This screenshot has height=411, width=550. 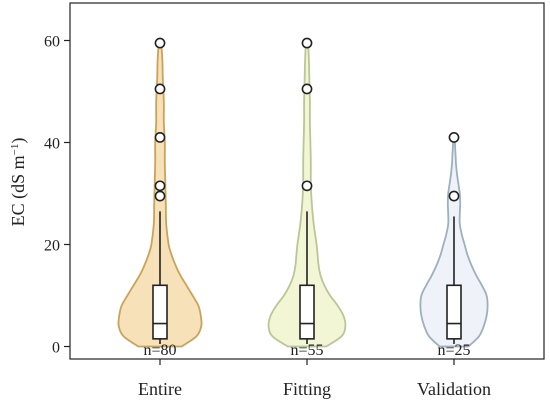 What do you see at coordinates (307, 198) in the screenshot?
I see `violin-group: n=55` at bounding box center [307, 198].